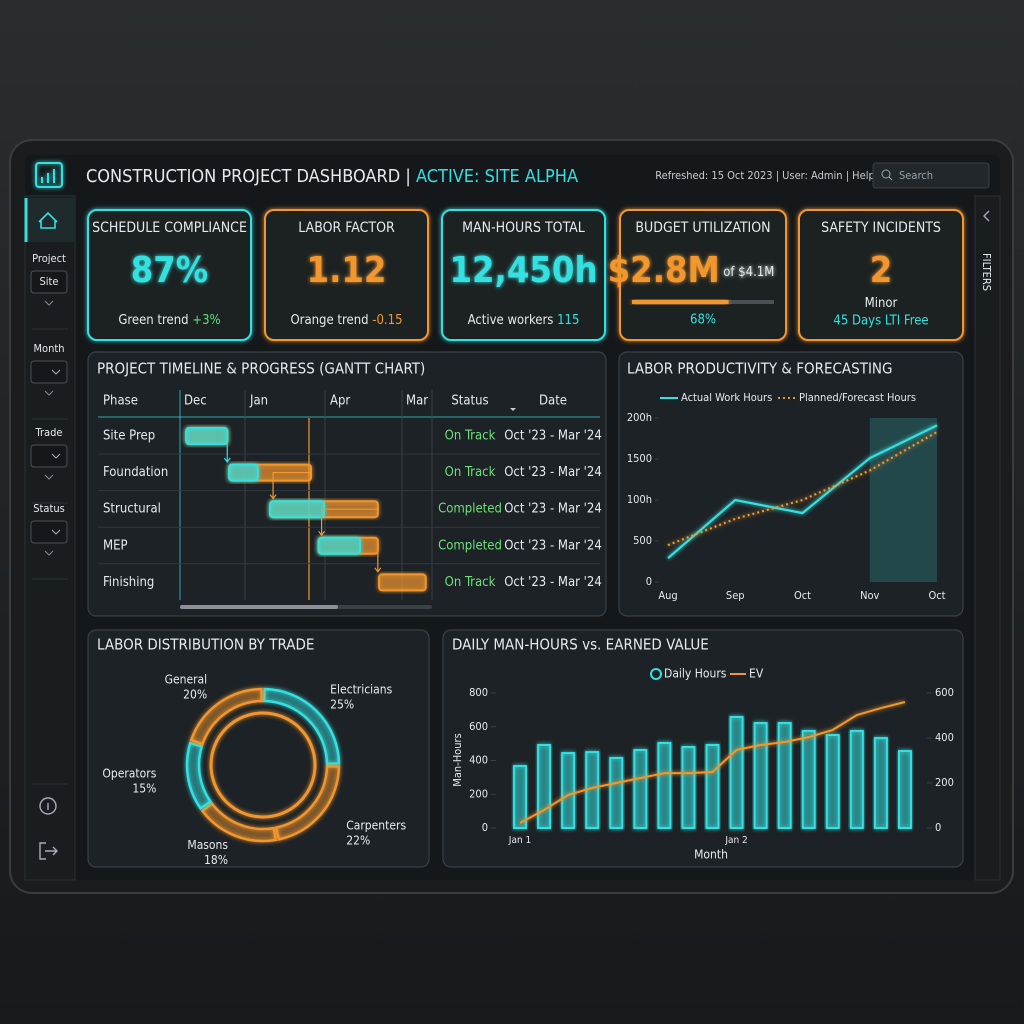  Describe the element at coordinates (987, 538) in the screenshot. I see `filters-strip` at that location.